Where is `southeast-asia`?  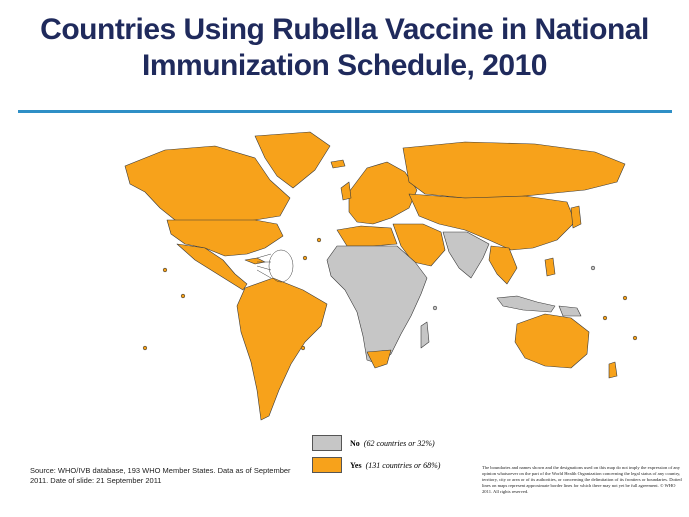
southeast-asia is located at coordinates (503, 265).